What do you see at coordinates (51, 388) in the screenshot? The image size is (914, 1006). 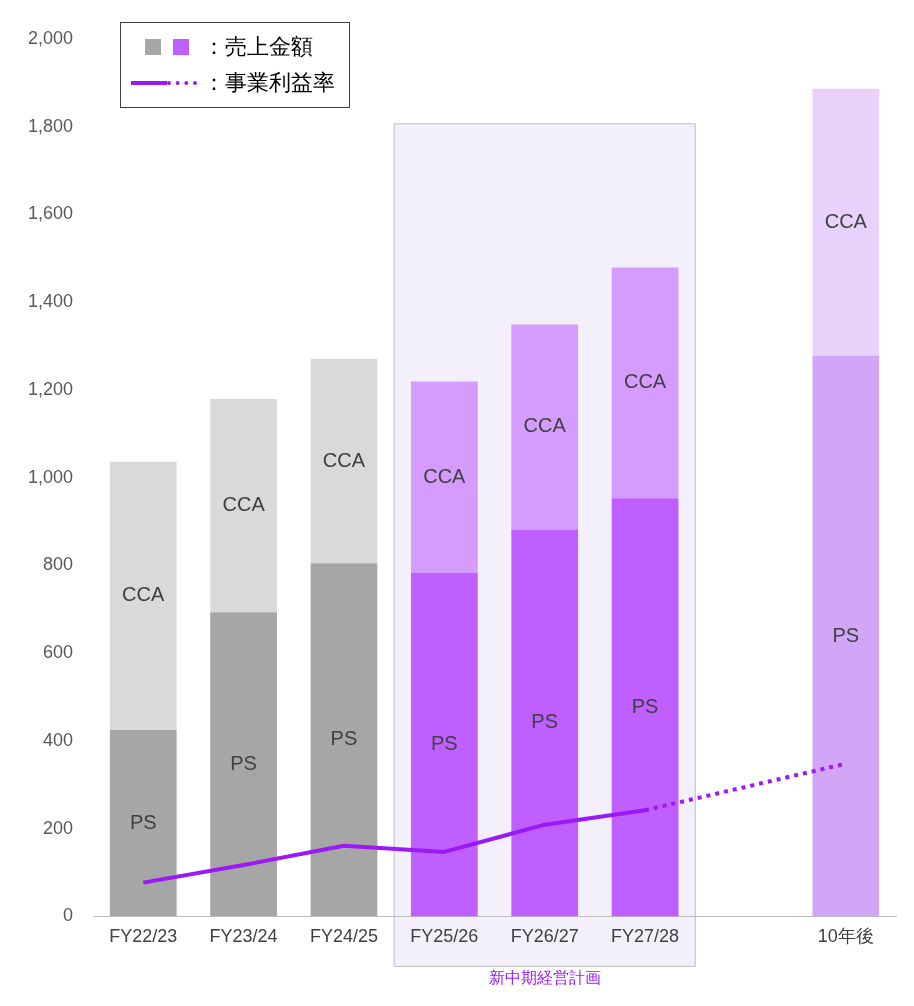 I see `y-tick-label: 1,200` at bounding box center [51, 388].